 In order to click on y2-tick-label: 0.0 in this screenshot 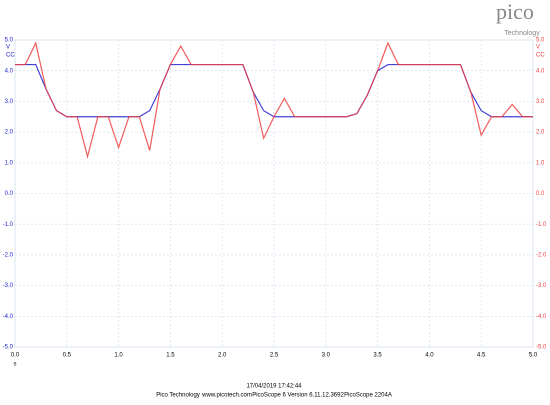, I will do `click(540, 194)`.